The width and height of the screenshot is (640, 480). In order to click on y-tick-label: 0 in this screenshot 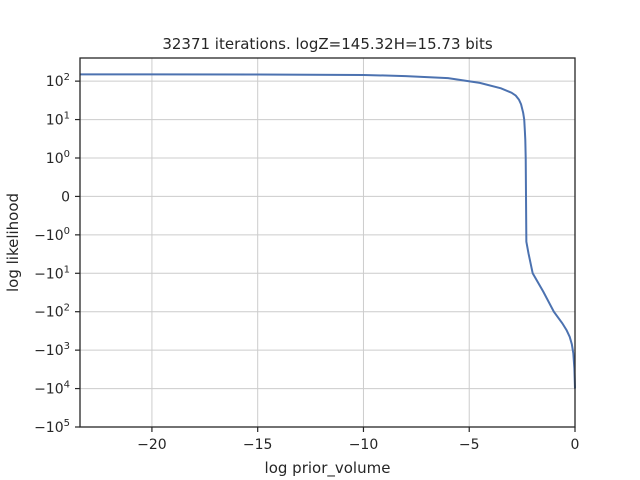, I will do `click(65, 197)`.